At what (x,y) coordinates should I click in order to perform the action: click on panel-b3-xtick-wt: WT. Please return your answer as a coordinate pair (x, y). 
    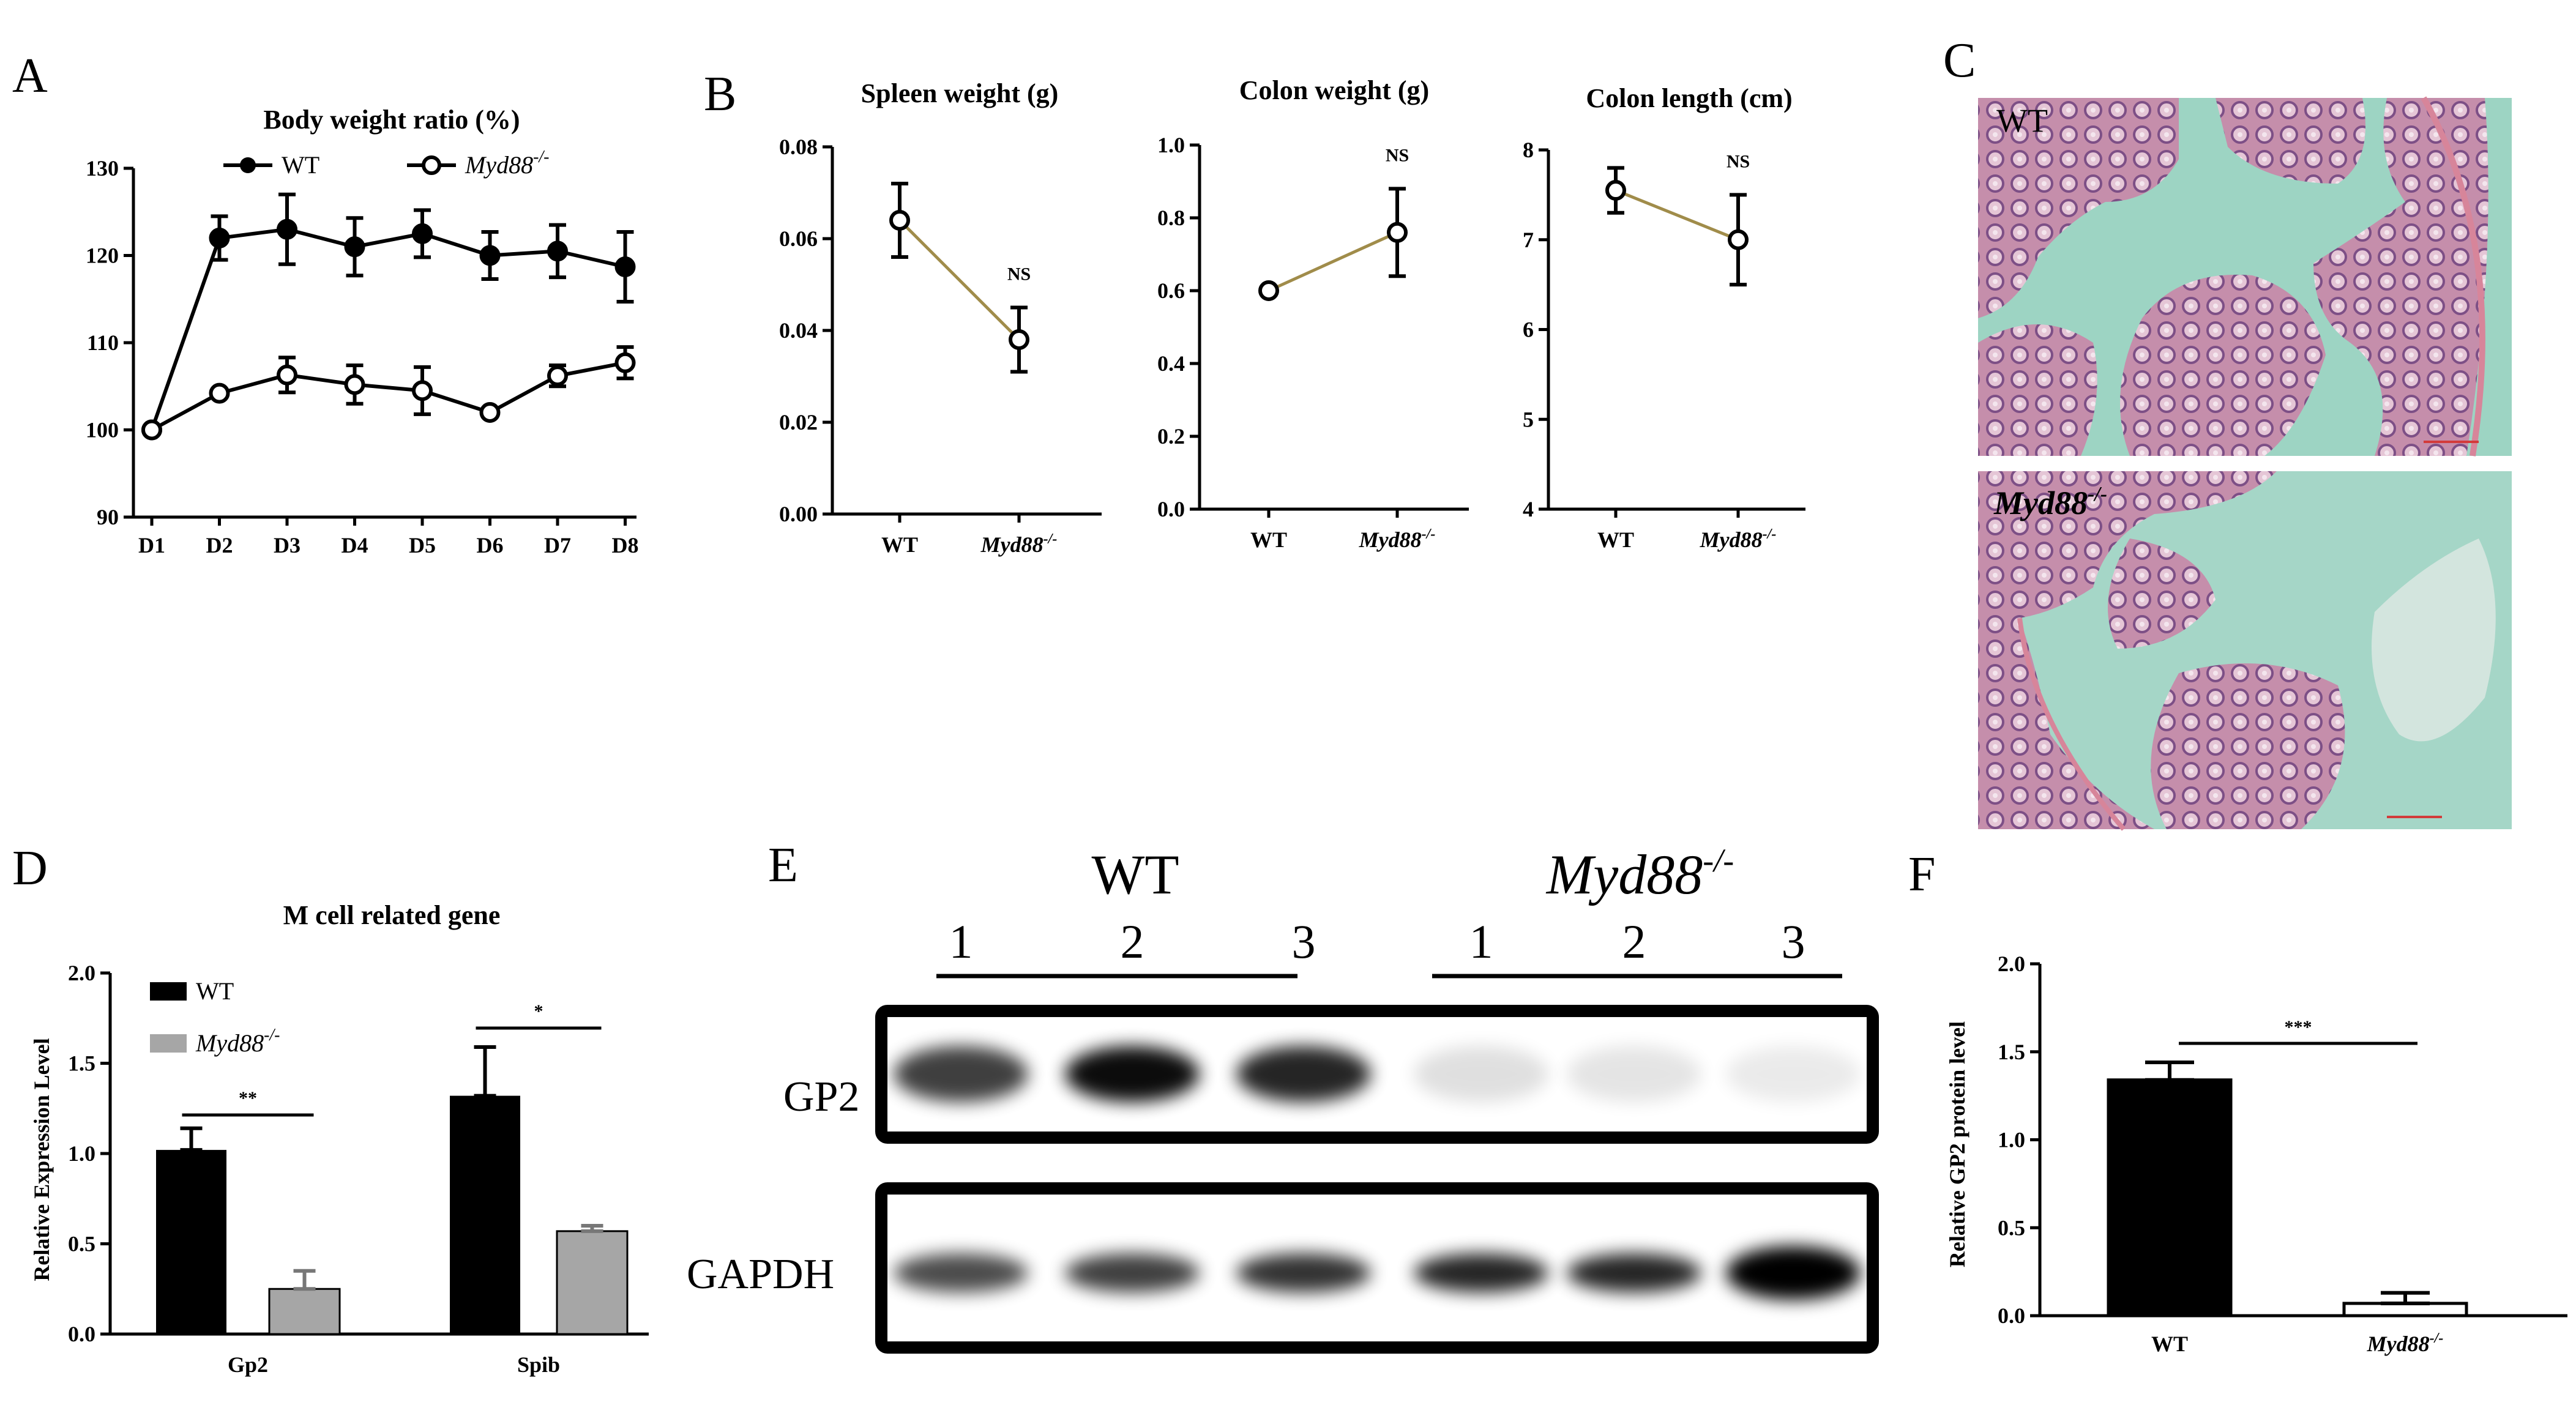
    Looking at the image, I should click on (1615, 540).